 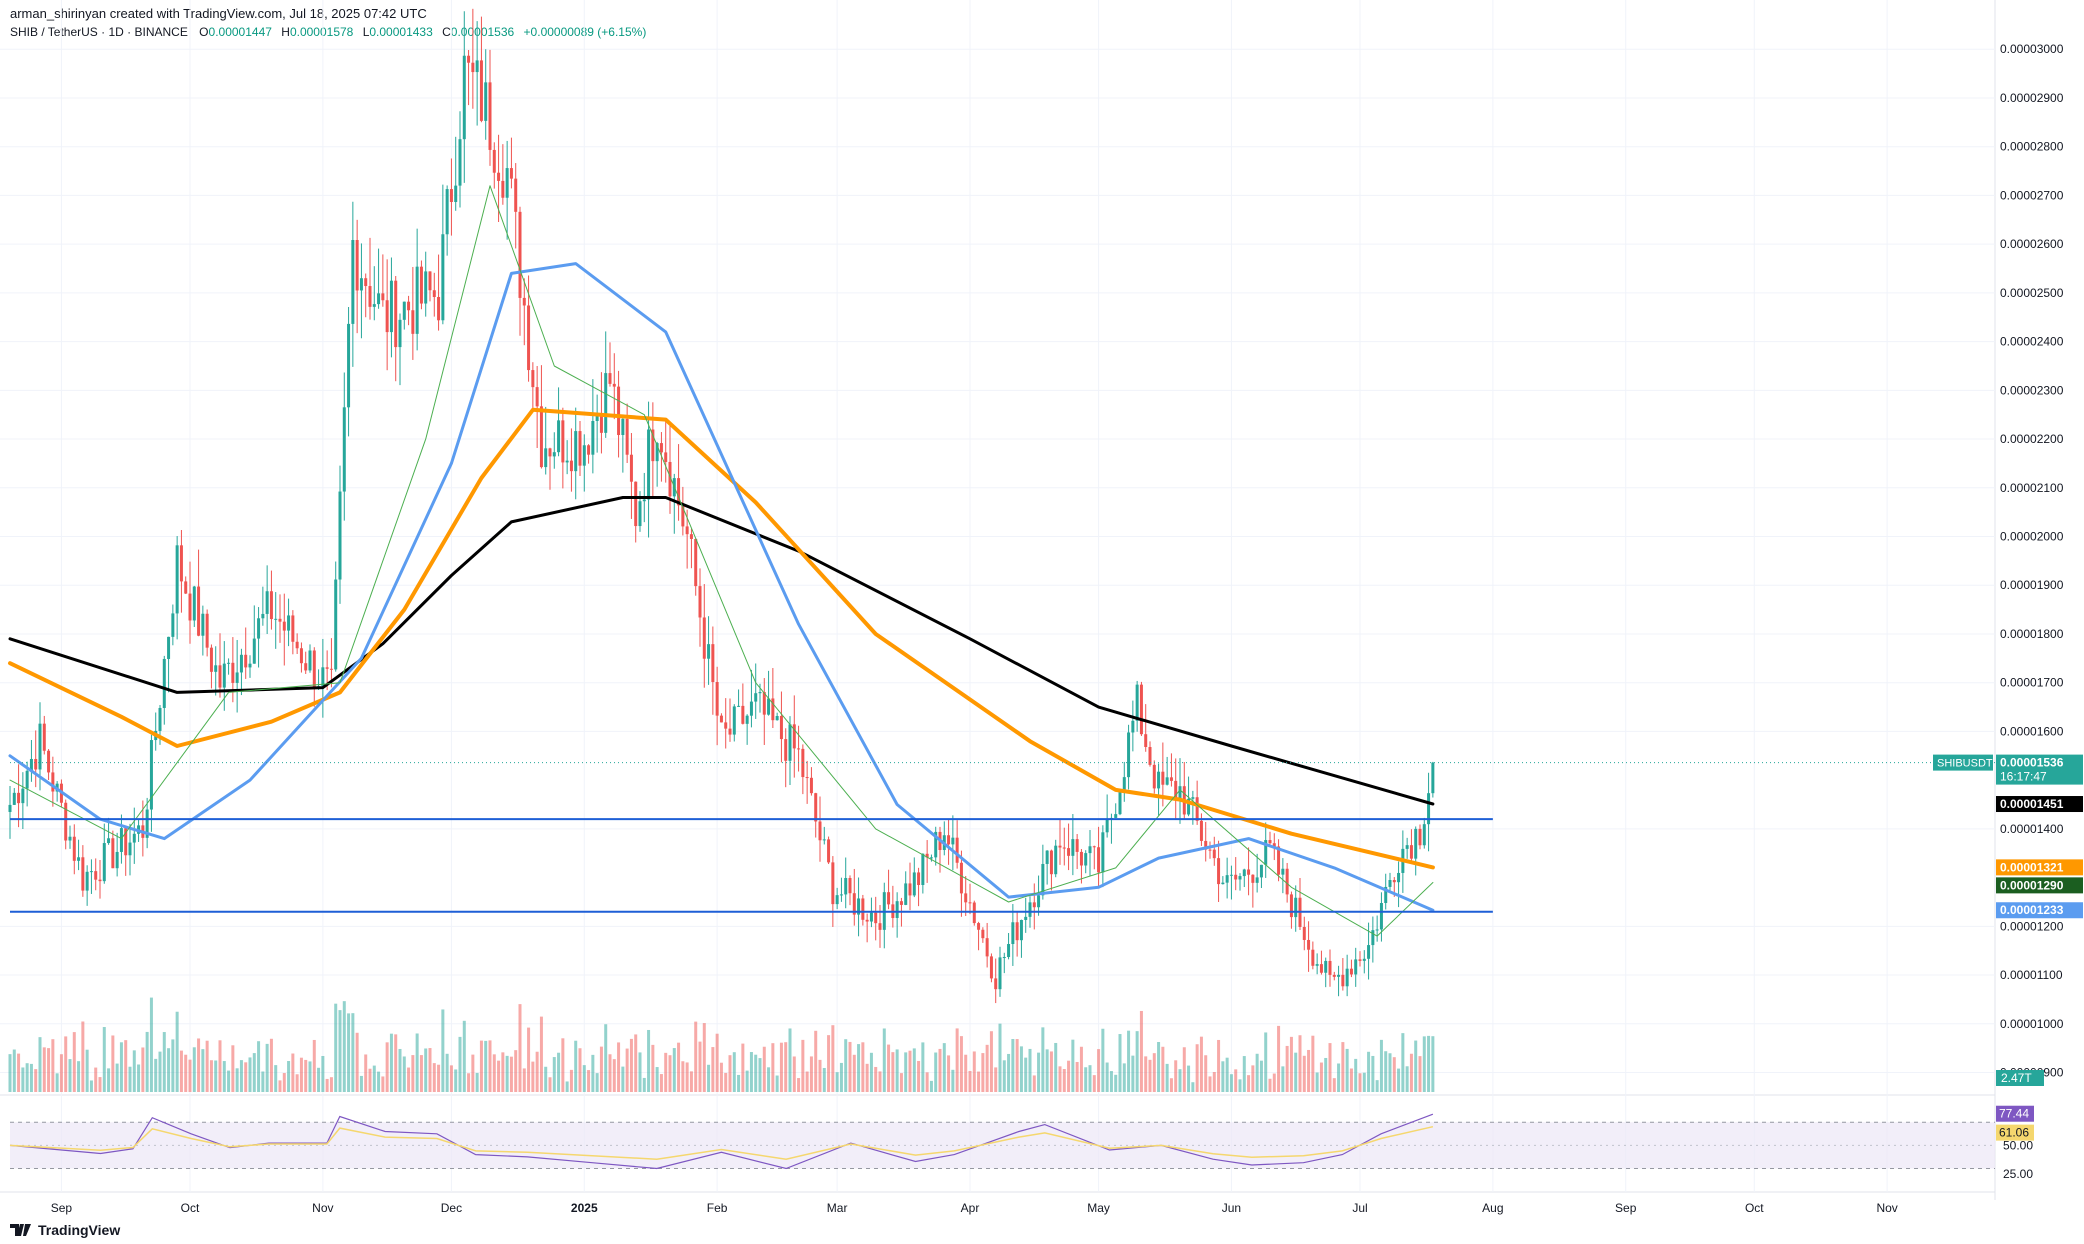 What do you see at coordinates (446, 32) in the screenshot?
I see `close-label: C` at bounding box center [446, 32].